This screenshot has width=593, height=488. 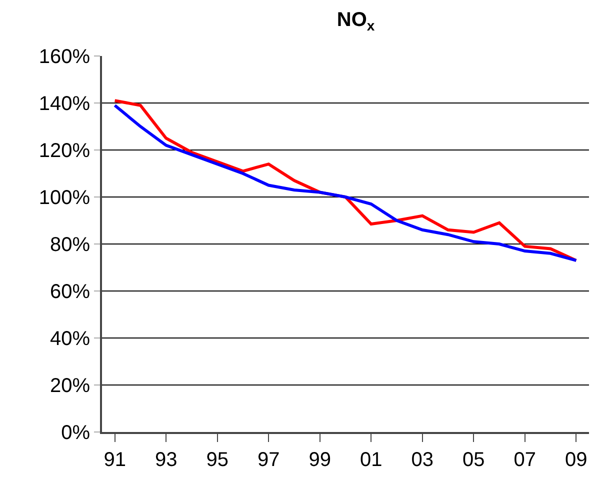 What do you see at coordinates (64, 151) in the screenshot?
I see `y-tick-label: 120%` at bounding box center [64, 151].